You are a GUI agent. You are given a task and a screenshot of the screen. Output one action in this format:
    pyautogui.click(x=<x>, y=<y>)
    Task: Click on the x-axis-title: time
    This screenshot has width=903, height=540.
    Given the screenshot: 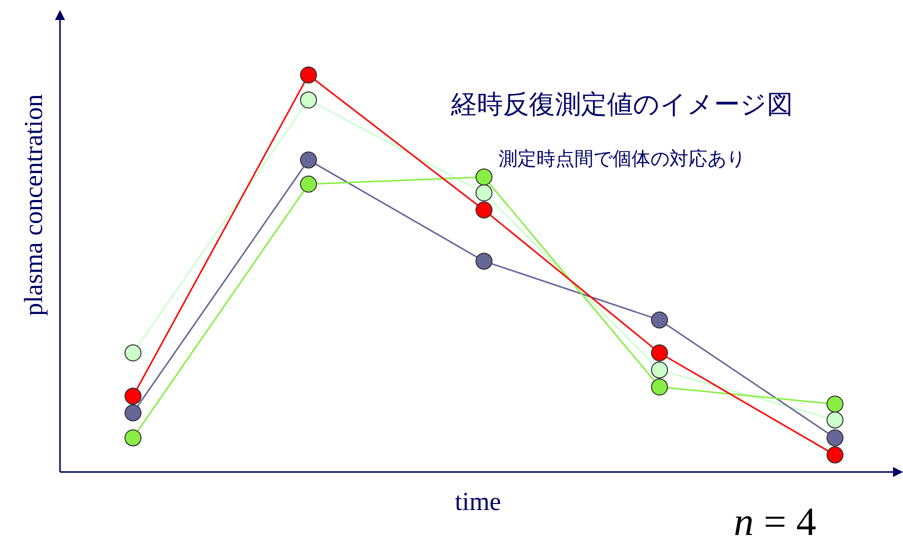 What is the action you would take?
    pyautogui.click(x=478, y=501)
    